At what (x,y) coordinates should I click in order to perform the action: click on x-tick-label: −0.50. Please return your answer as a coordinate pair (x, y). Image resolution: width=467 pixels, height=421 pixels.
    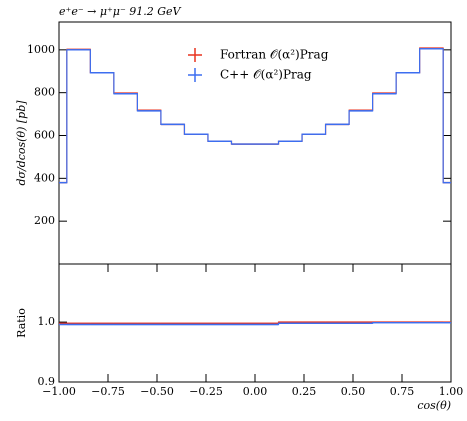
    Looking at the image, I should click on (157, 391).